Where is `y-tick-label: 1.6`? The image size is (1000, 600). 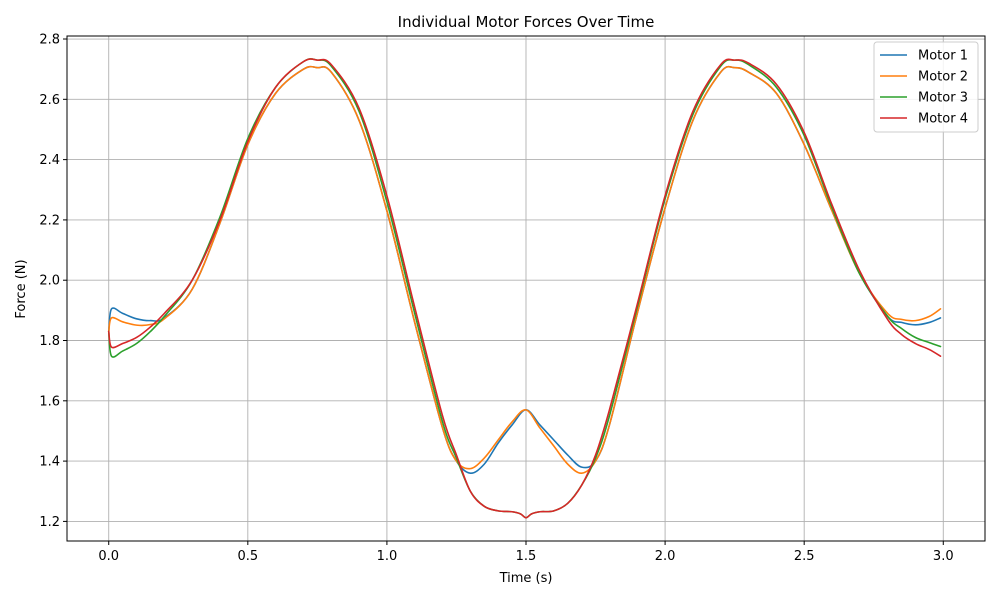
y-tick-label: 1.6 is located at coordinates (49, 401).